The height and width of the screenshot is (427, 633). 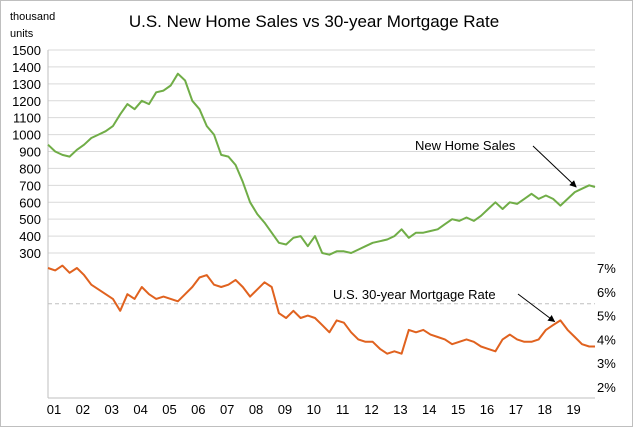 What do you see at coordinates (30, 219) in the screenshot?
I see `left-tick-label: 500` at bounding box center [30, 219].